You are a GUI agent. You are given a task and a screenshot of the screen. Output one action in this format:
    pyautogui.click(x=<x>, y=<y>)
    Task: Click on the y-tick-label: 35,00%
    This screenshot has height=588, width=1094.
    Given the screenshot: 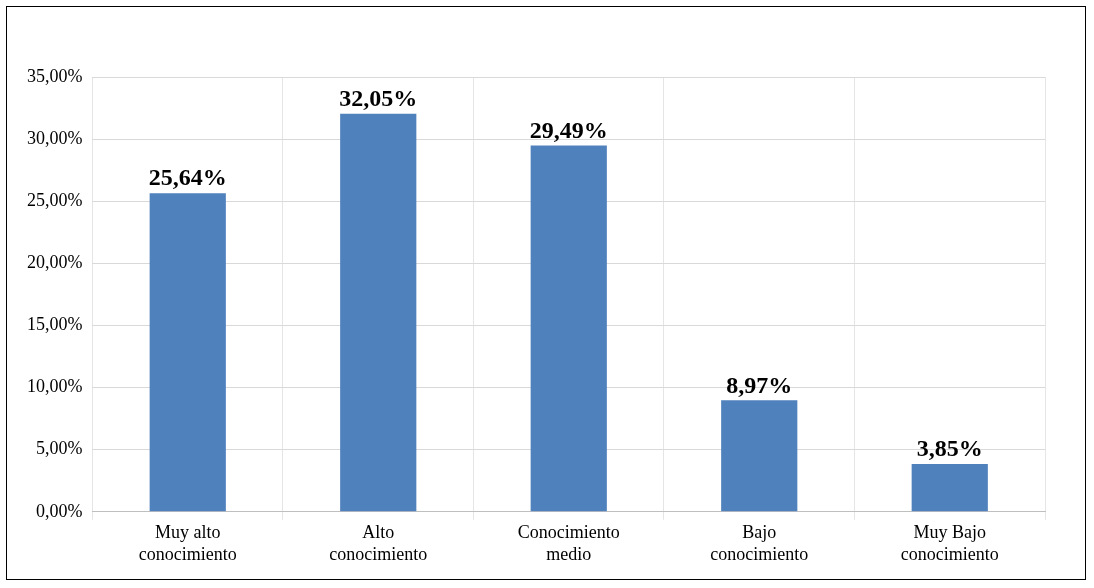 What is the action you would take?
    pyautogui.click(x=54, y=75)
    